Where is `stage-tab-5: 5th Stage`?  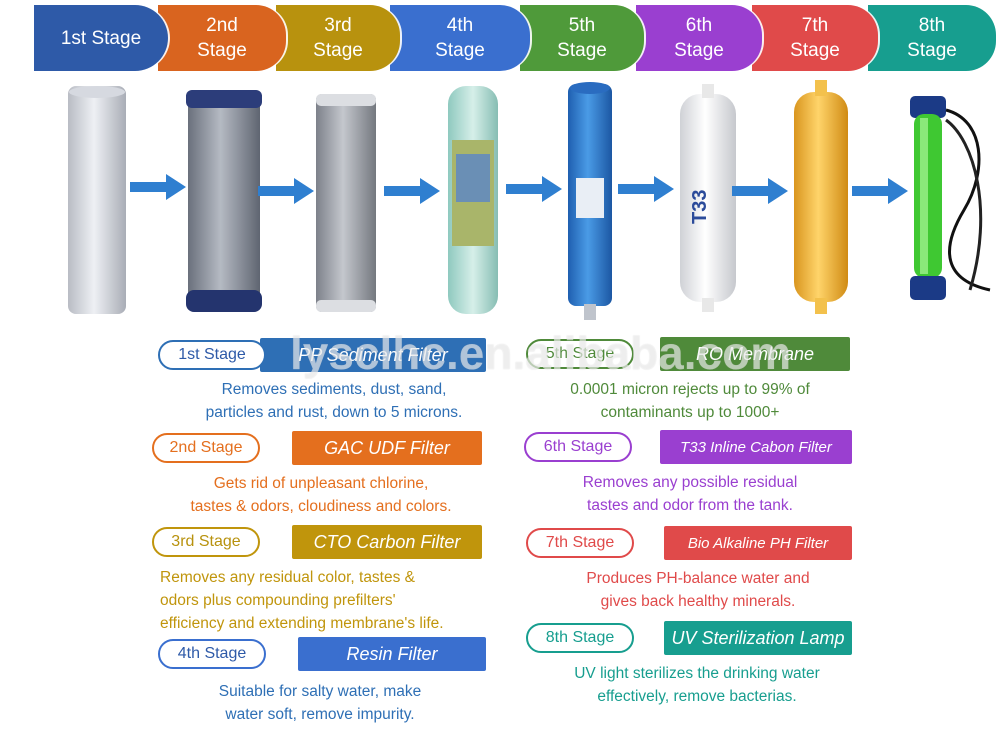 stage-tab-5: 5th Stage is located at coordinates (582, 38).